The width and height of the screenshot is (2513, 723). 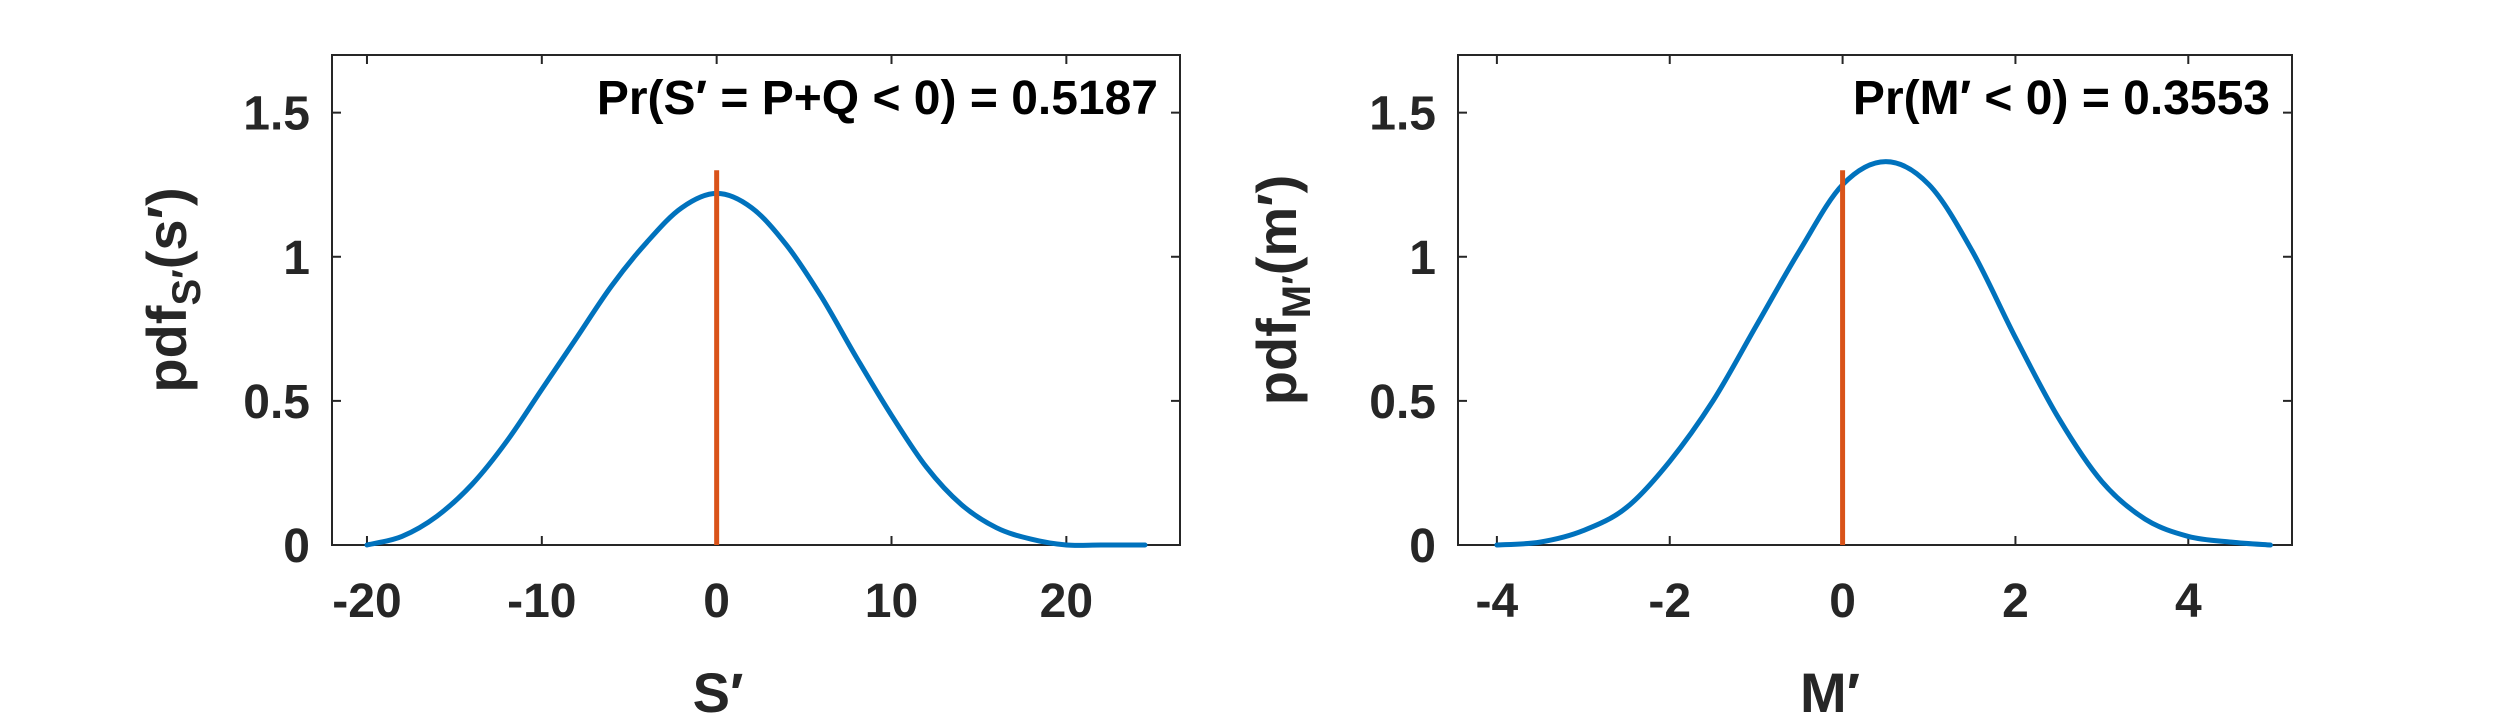 I want to click on y-axis-label-left: pdfS′(s′), so click(x=172, y=289).